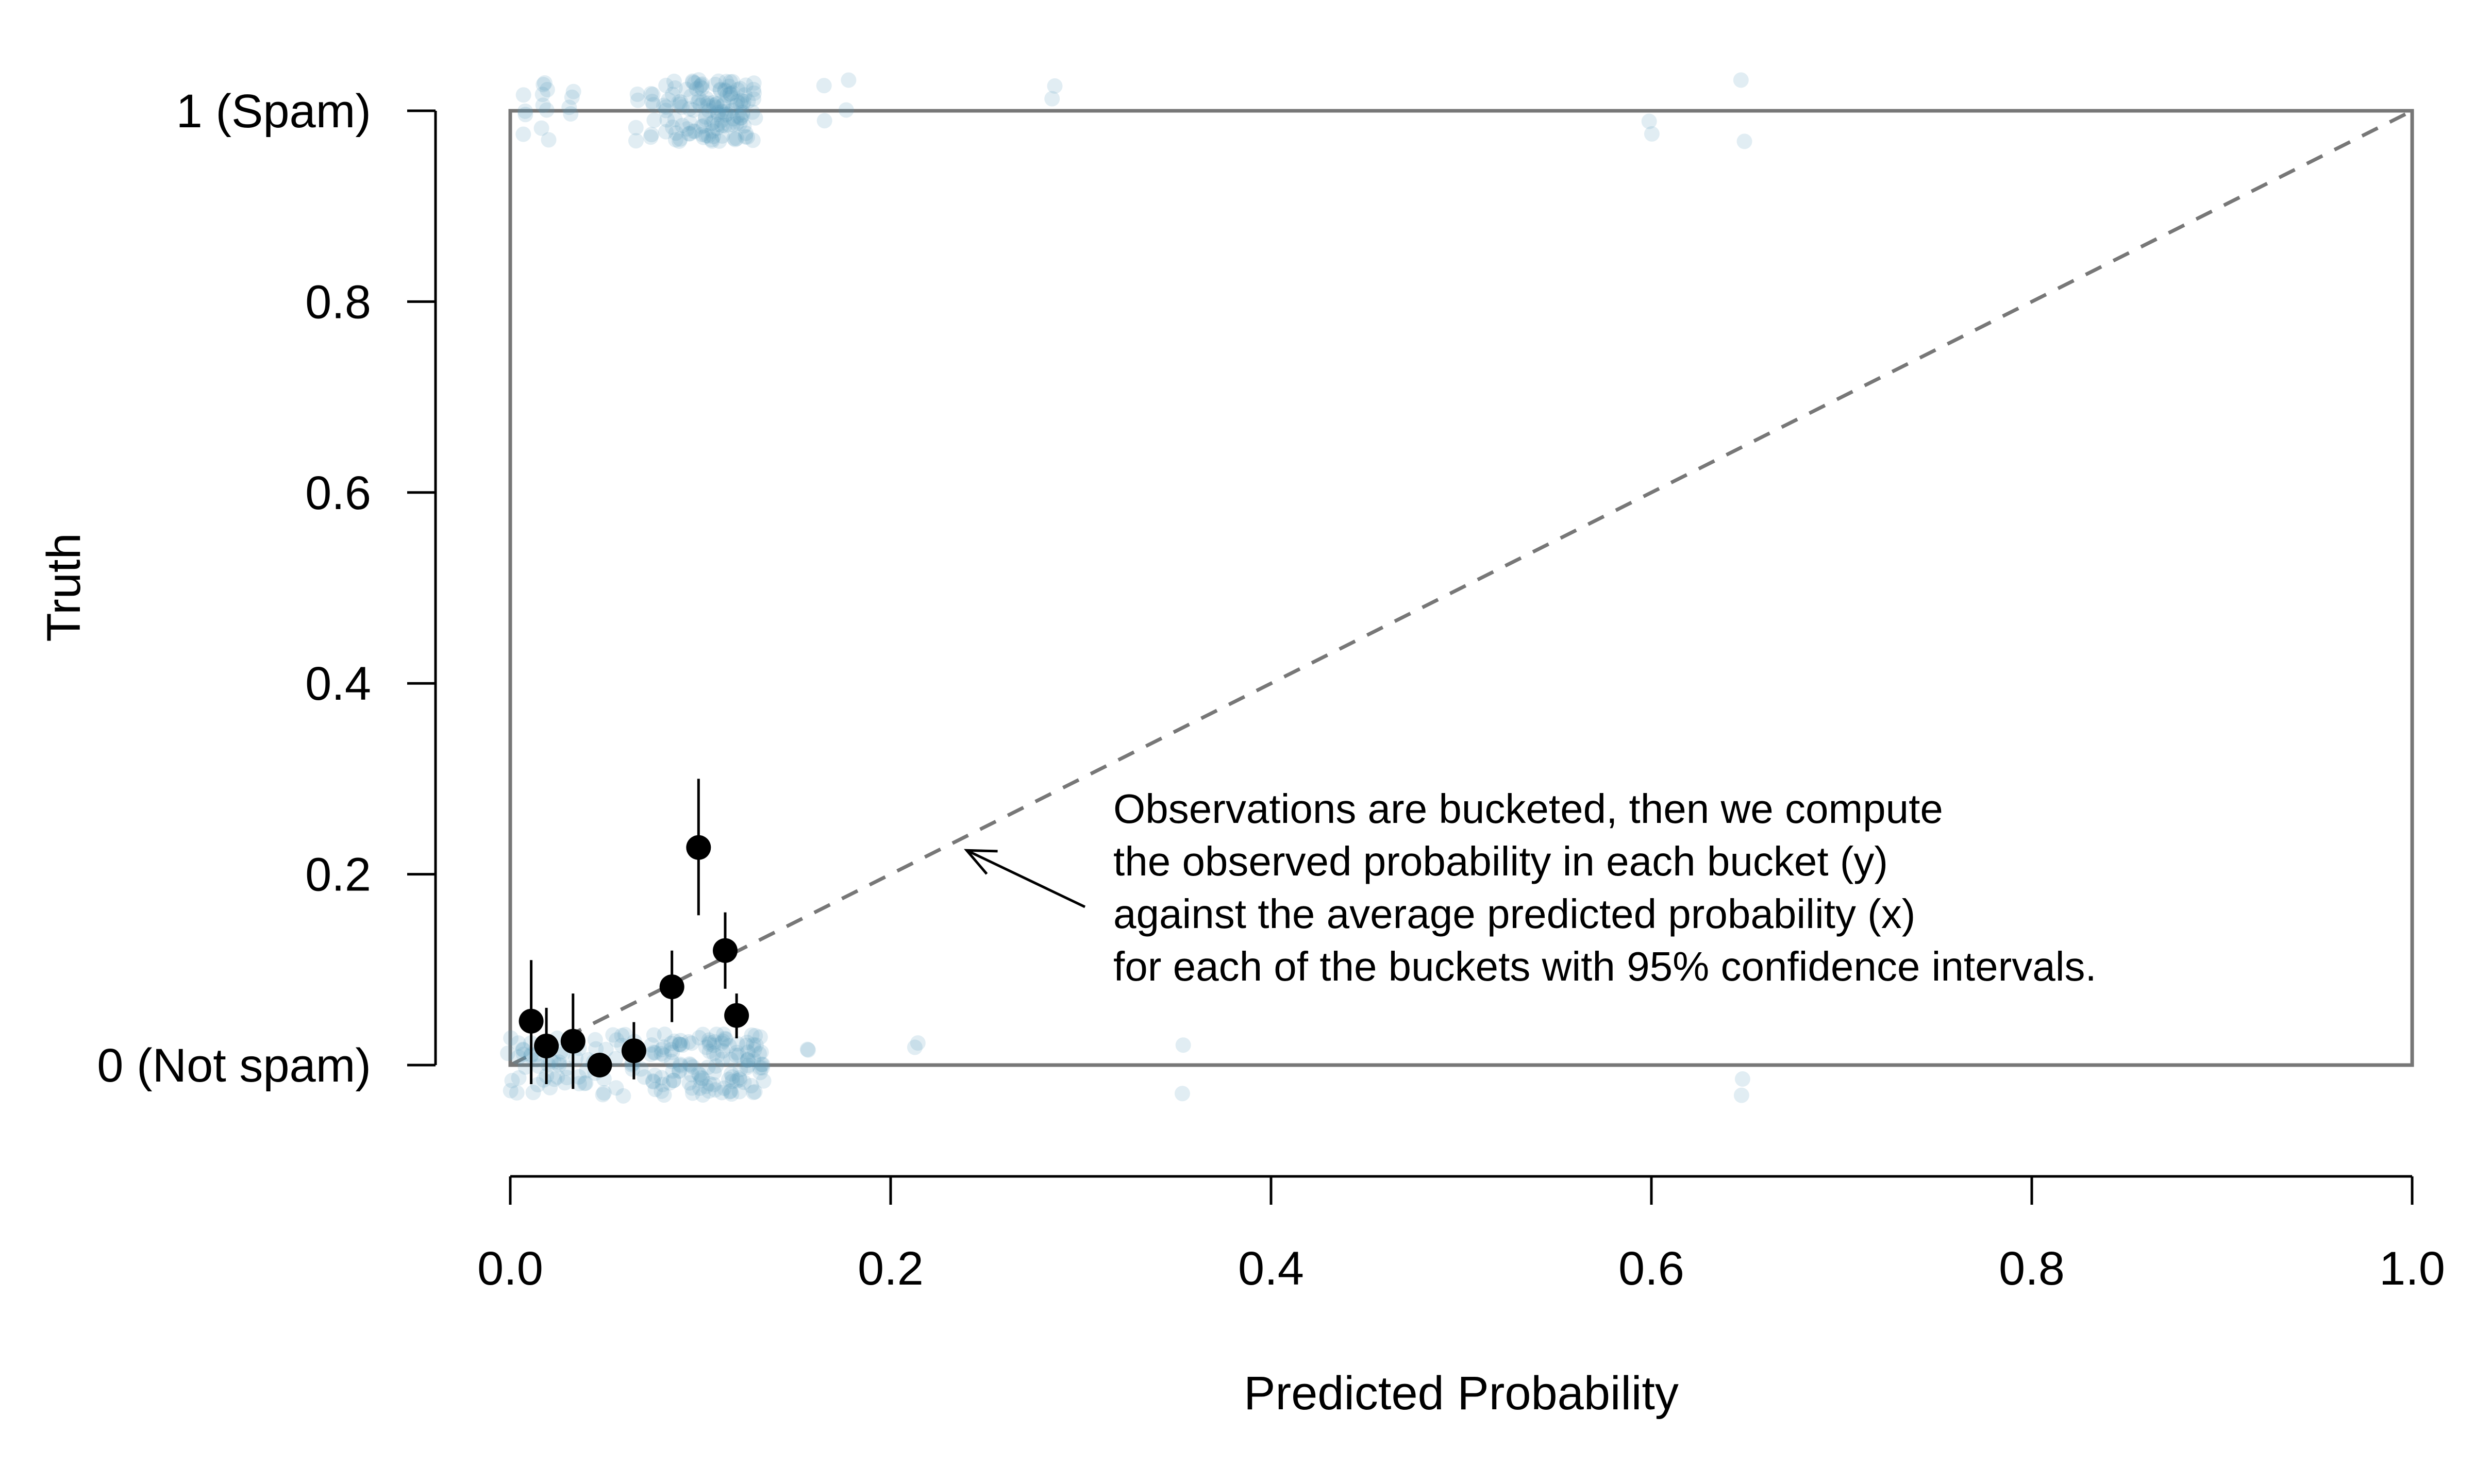  What do you see at coordinates (64, 587) in the screenshot?
I see `y-axis-label: Truth` at bounding box center [64, 587].